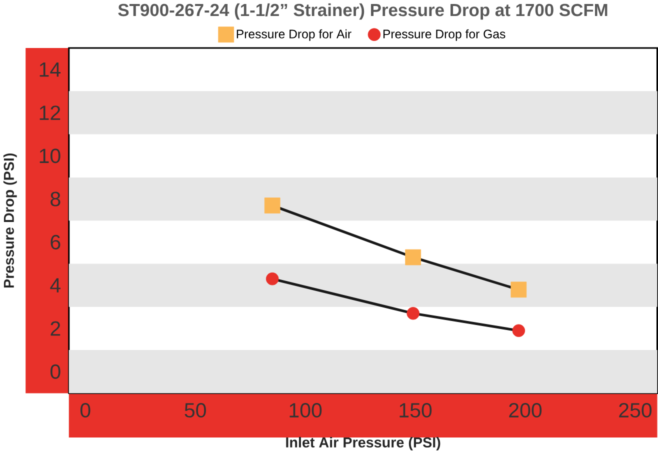 The image size is (658, 454). Describe the element at coordinates (195, 410) in the screenshot. I see `x-tick-label: 50` at that location.